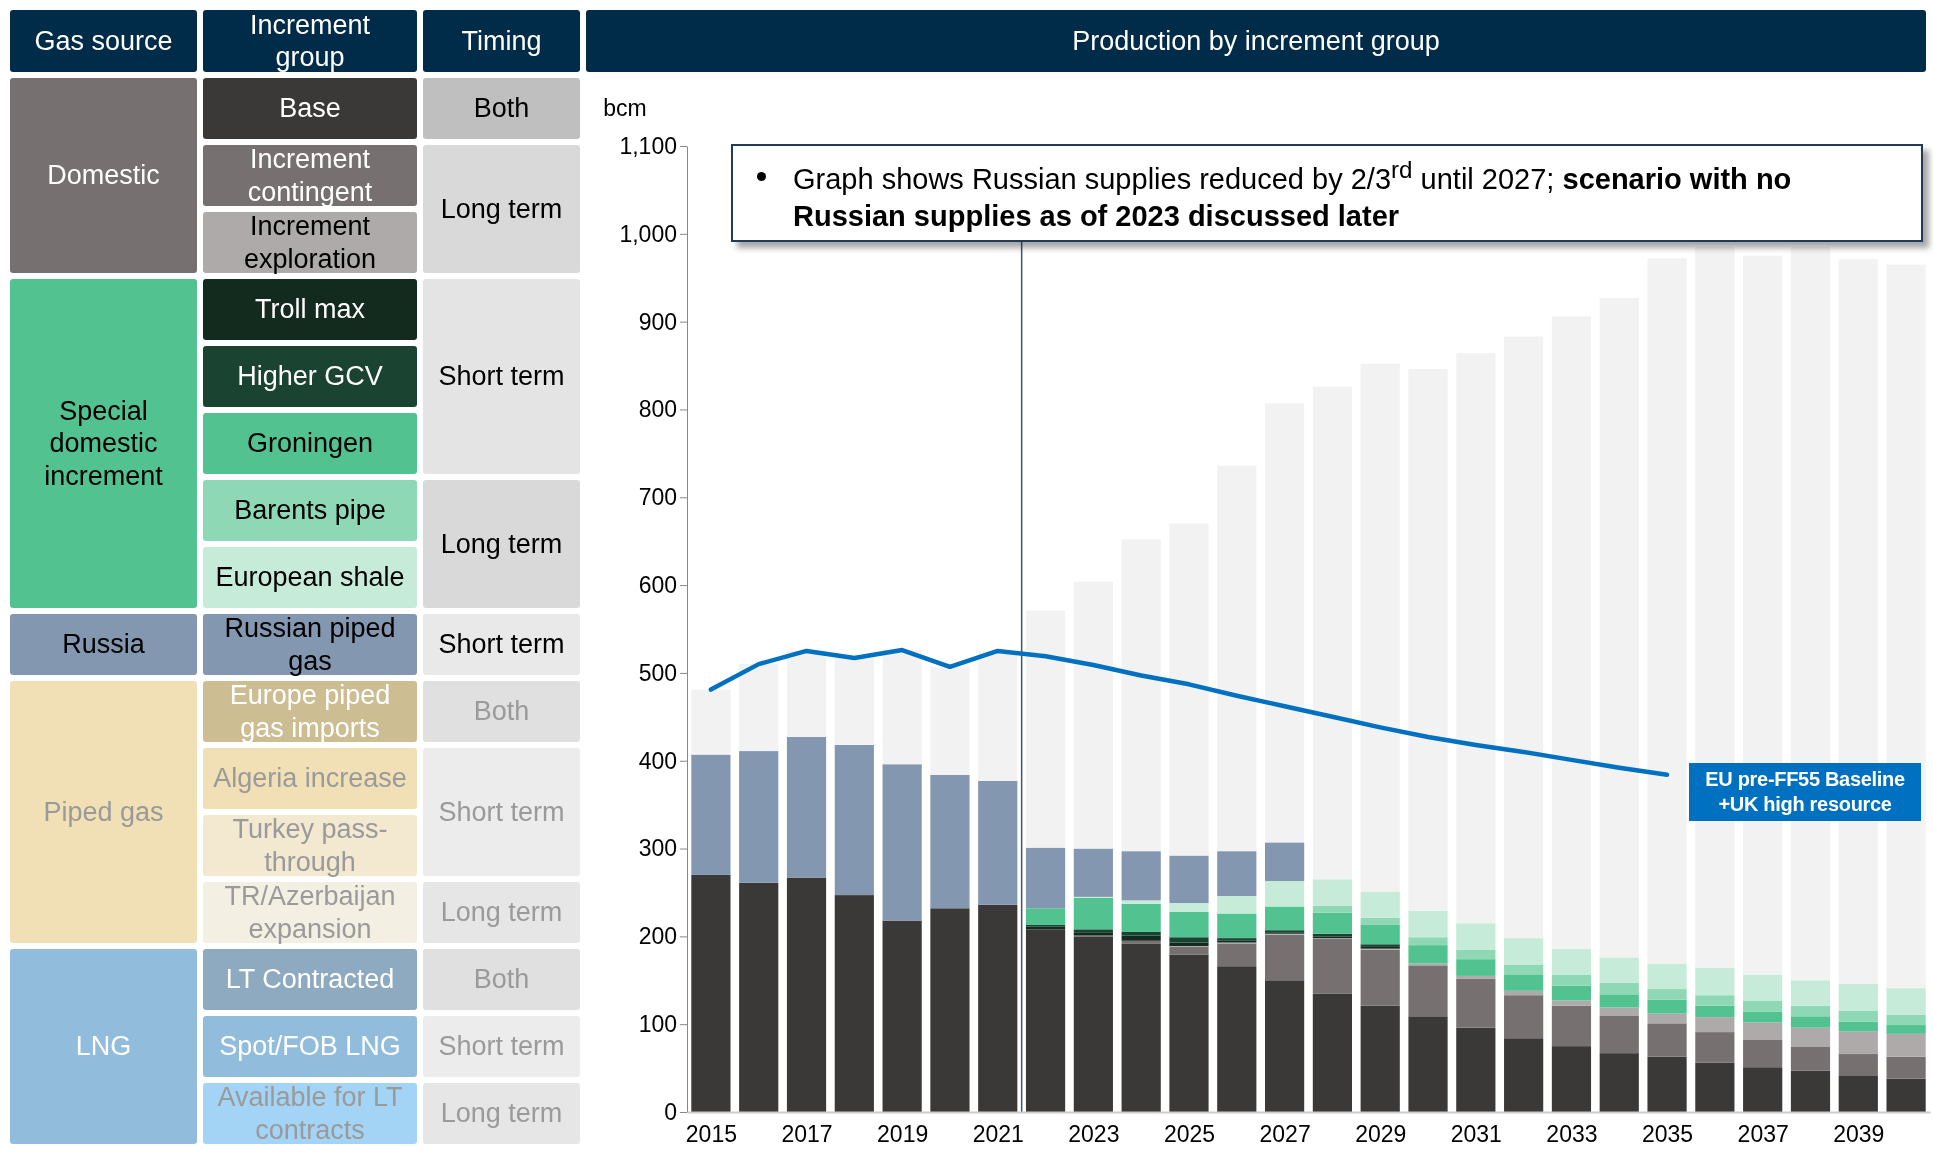 This screenshot has width=1933, height=1167. What do you see at coordinates (310, 309) in the screenshot?
I see `text: Troll max` at bounding box center [310, 309].